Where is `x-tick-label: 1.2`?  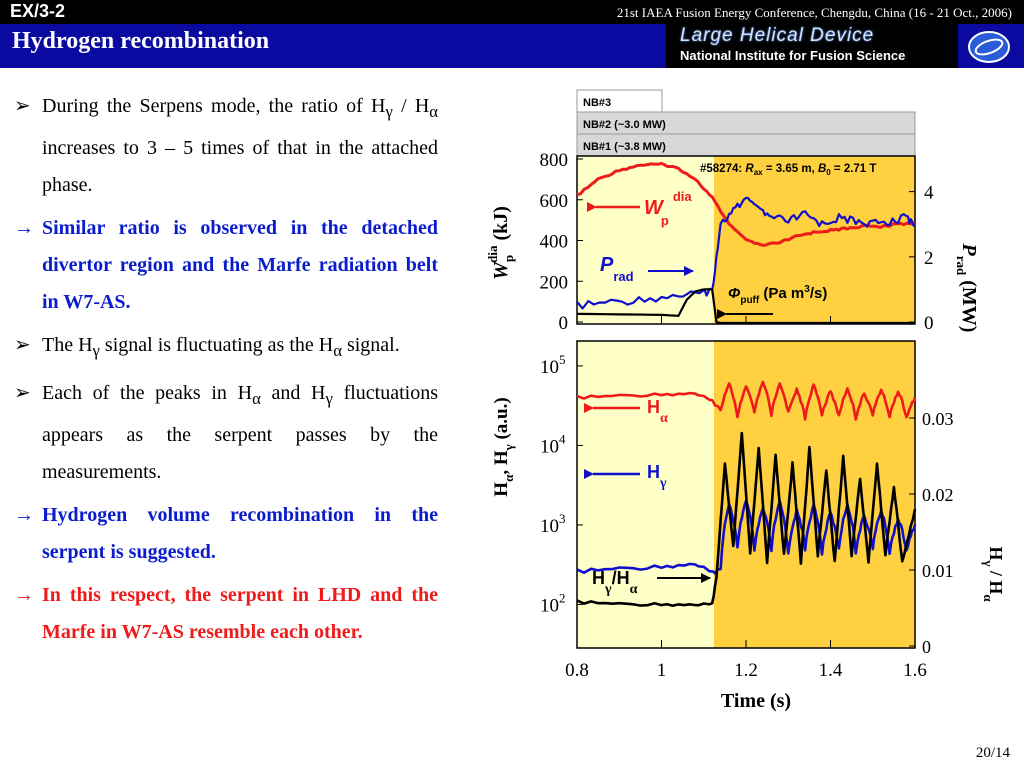 x-tick-label: 1.2 is located at coordinates (746, 670).